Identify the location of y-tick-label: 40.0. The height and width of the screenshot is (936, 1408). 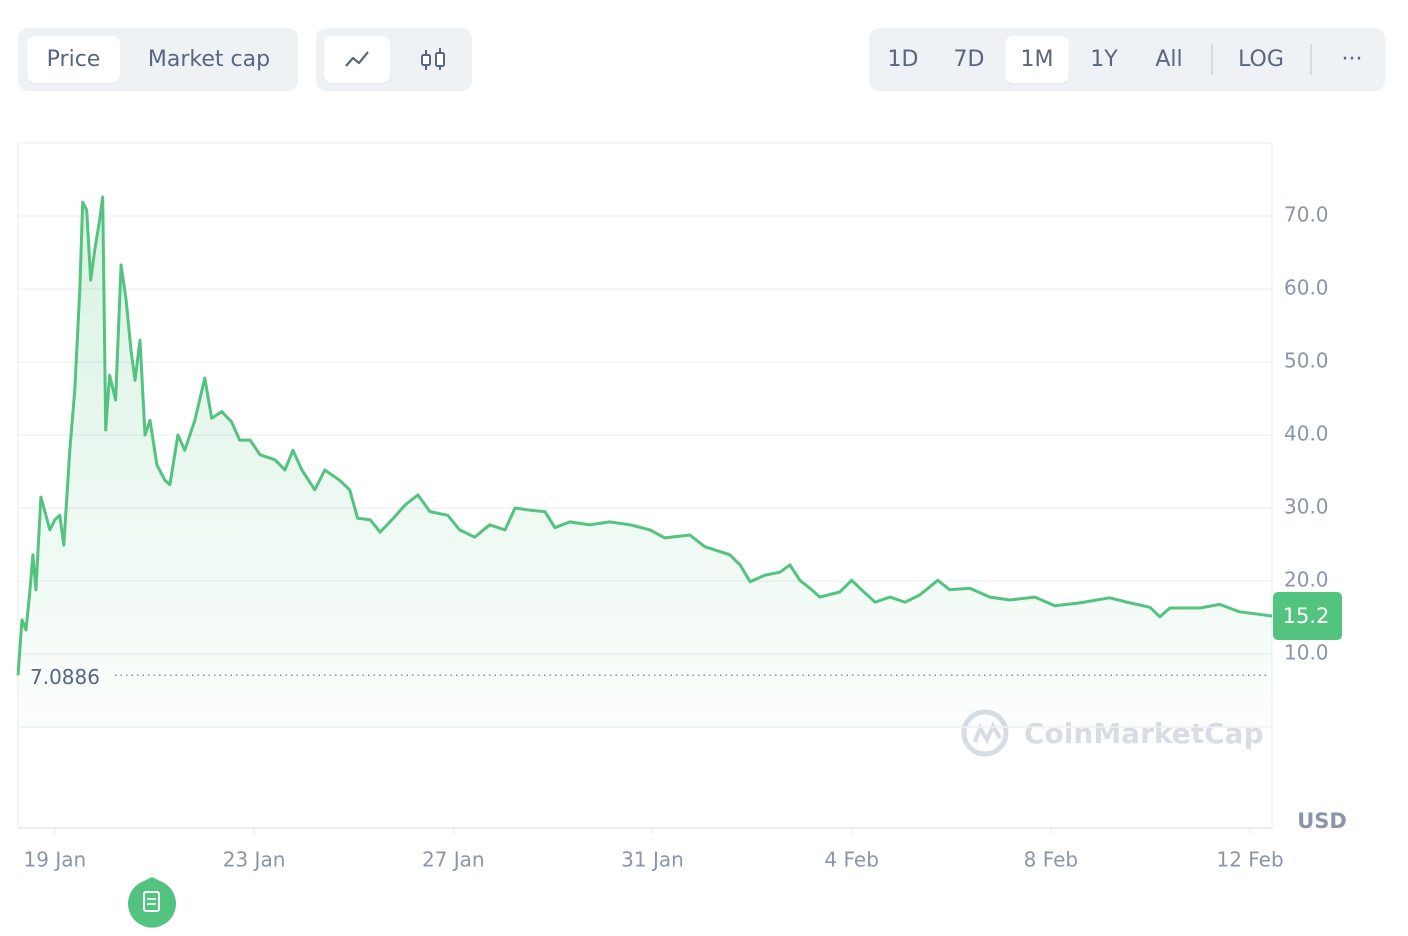
(1306, 434).